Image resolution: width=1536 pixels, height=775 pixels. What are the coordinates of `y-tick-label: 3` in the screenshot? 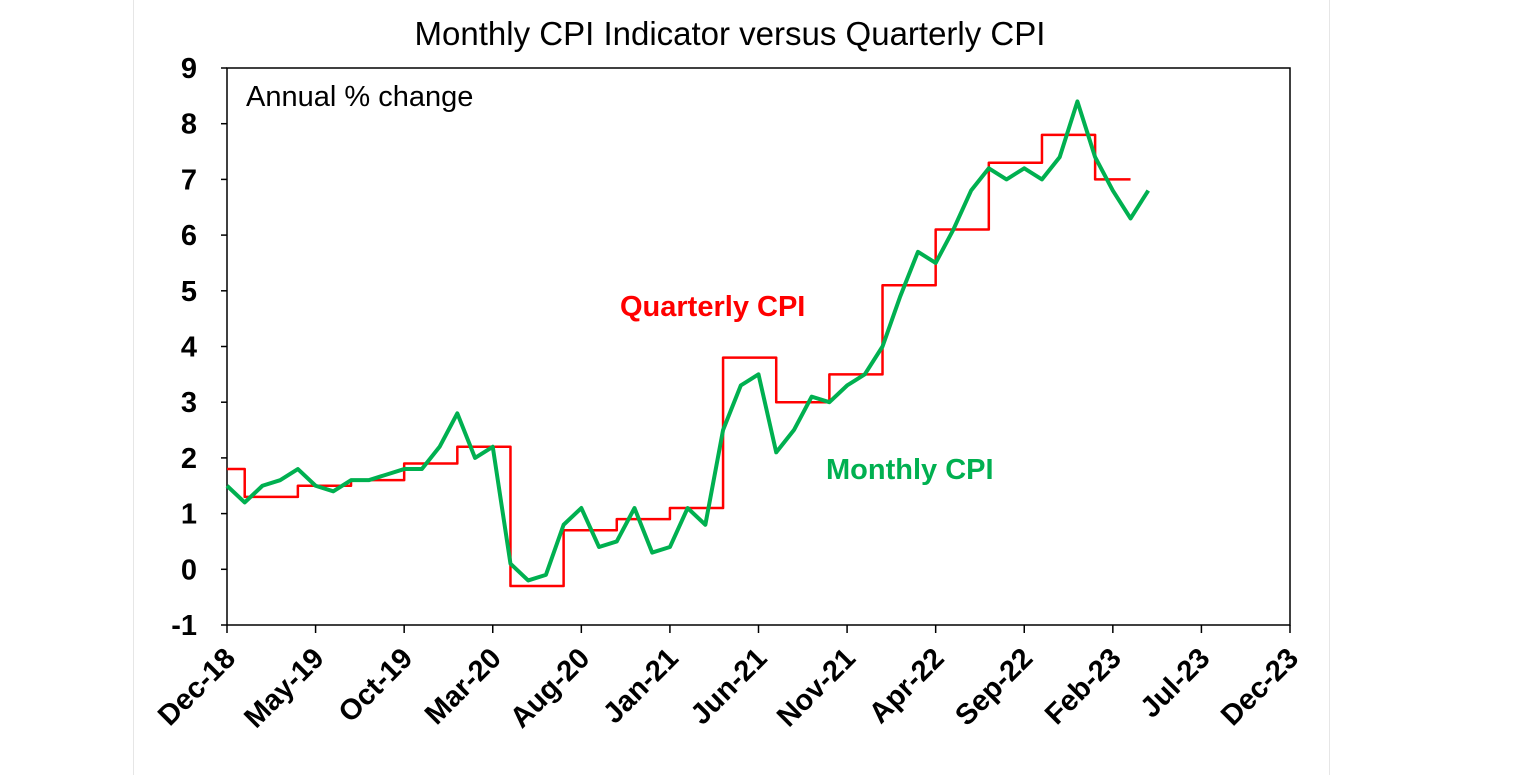 It's located at (189, 403).